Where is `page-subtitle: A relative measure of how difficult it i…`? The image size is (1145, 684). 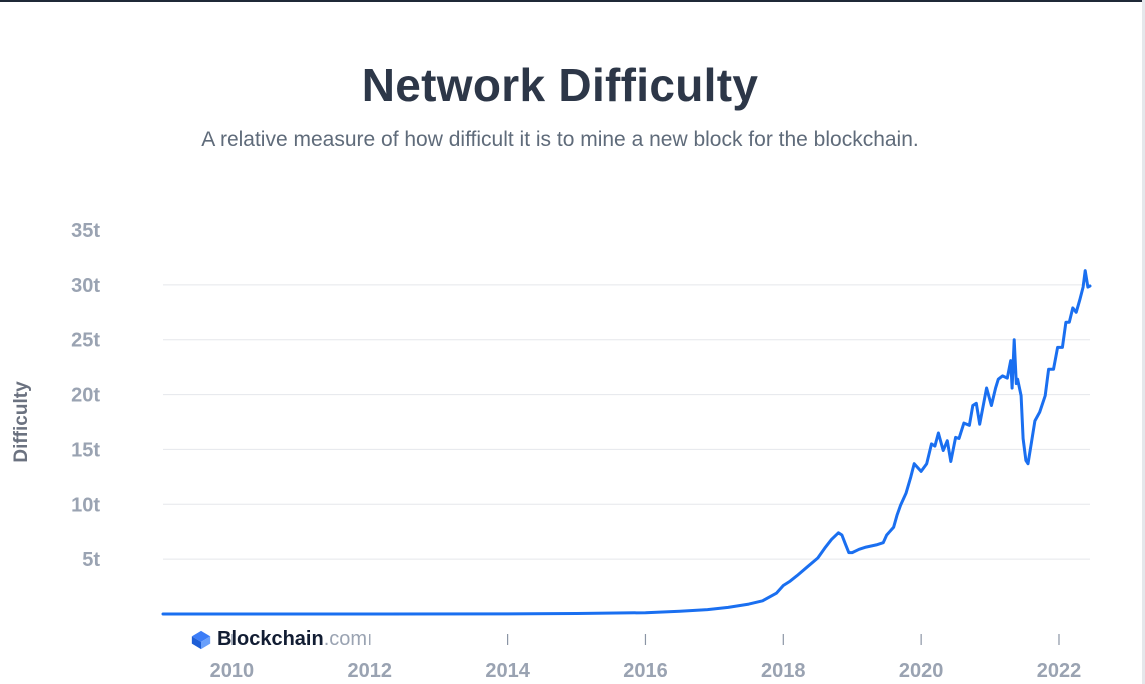 page-subtitle: A relative measure of how difficult it i… is located at coordinates (560, 139).